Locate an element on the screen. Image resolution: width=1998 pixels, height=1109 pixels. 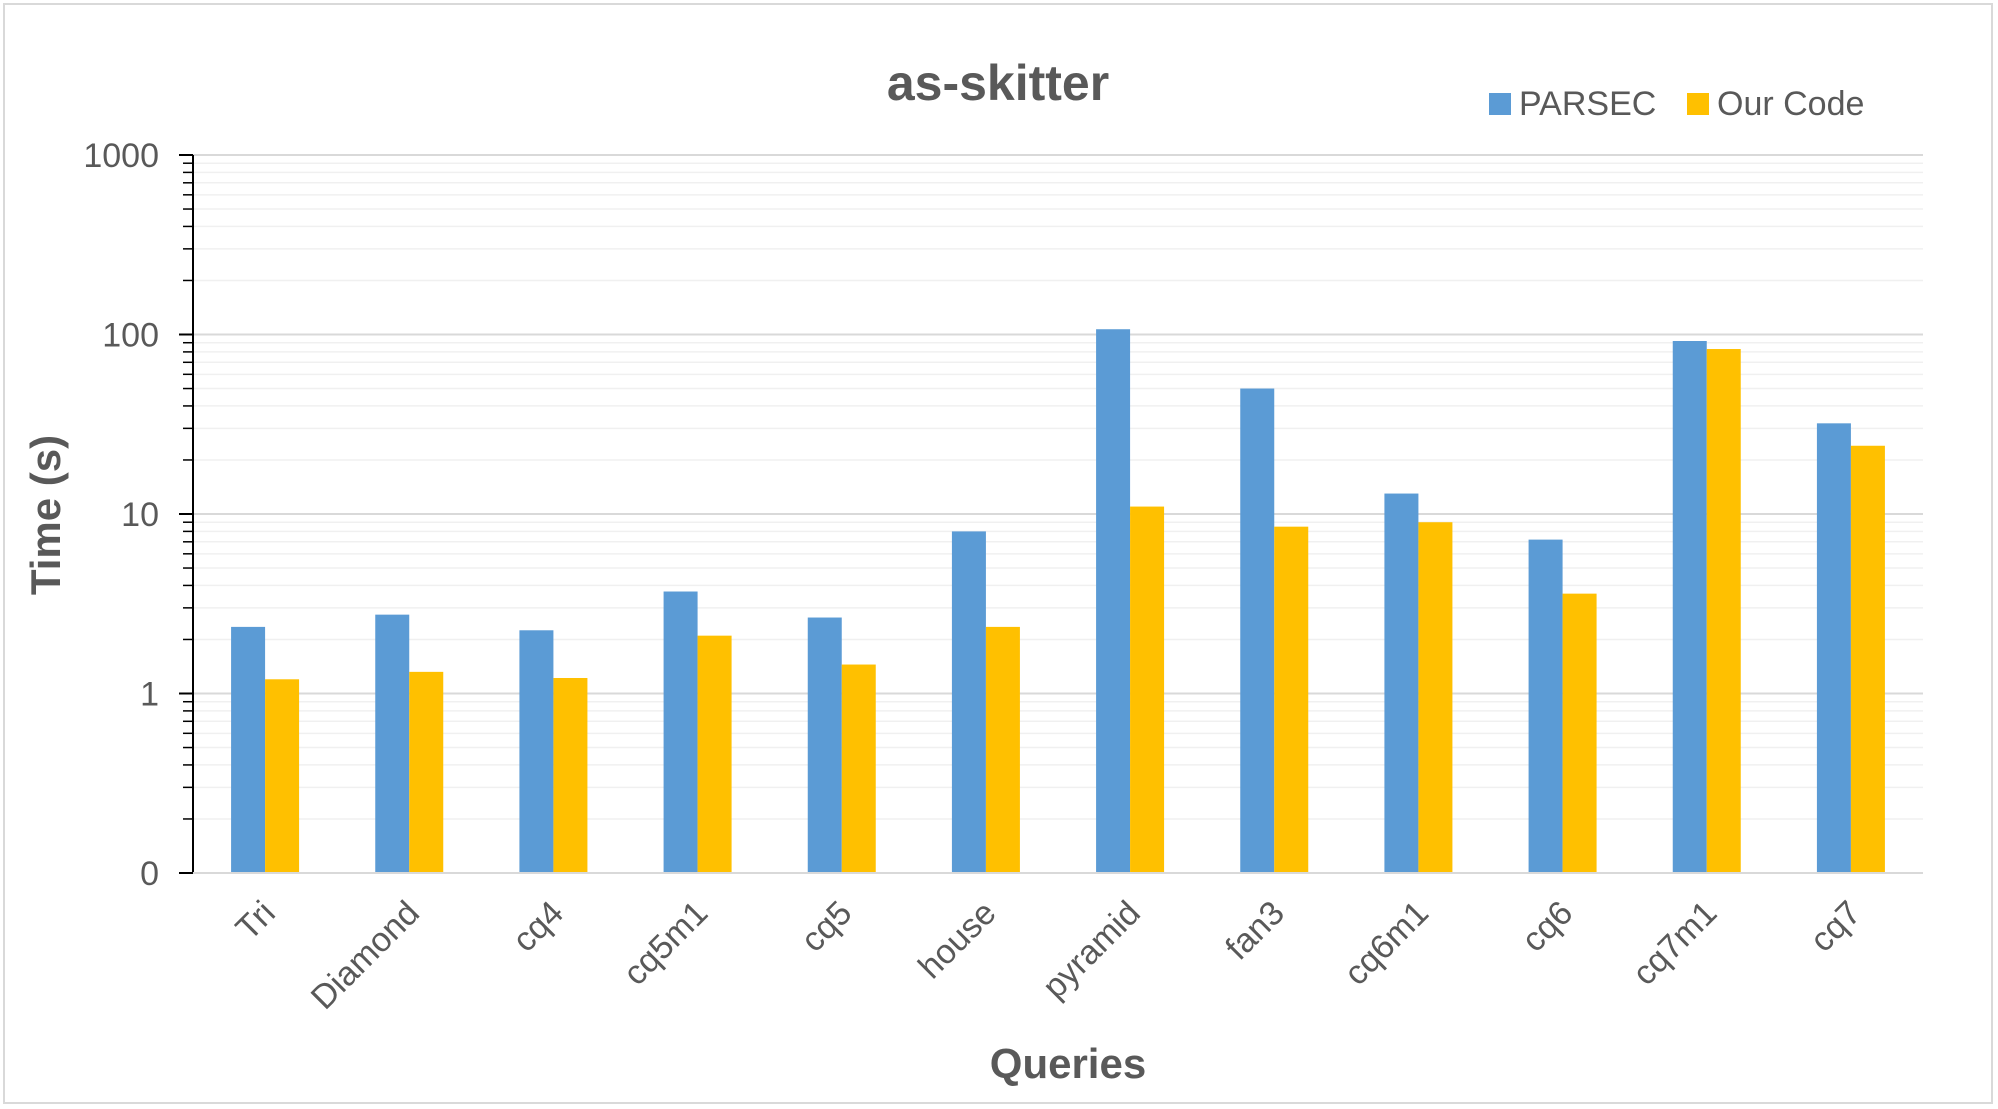
x-axis-title: Queries is located at coordinates (1068, 1063).